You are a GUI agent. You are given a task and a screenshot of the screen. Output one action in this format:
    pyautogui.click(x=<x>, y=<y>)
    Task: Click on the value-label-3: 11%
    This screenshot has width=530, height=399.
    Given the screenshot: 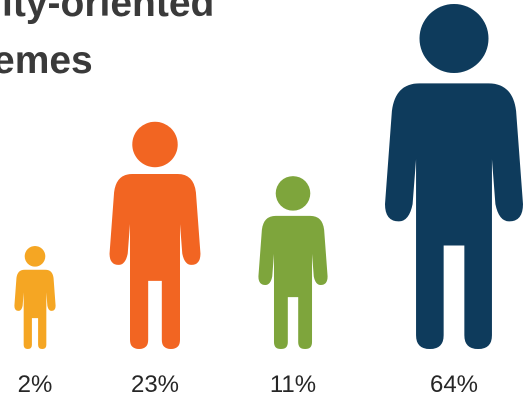 What is the action you would take?
    pyautogui.click(x=293, y=384)
    